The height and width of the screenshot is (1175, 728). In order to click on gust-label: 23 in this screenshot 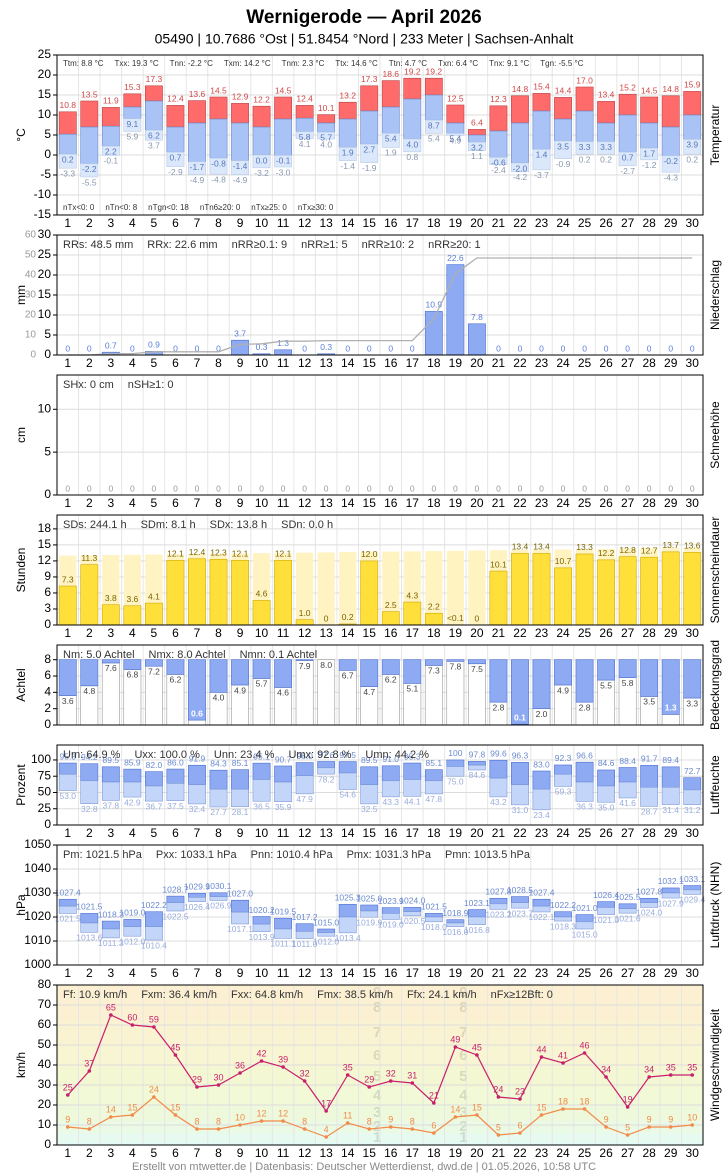, I will do `click(520, 1091)`.